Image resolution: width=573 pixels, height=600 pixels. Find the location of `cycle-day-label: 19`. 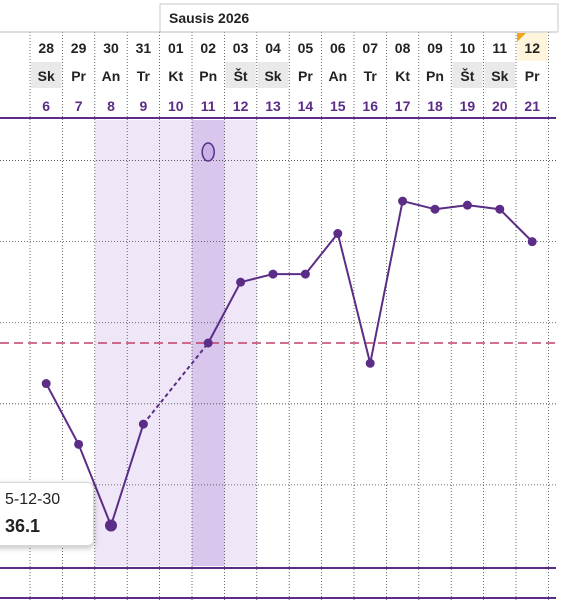

cycle-day-label: 19 is located at coordinates (468, 106).